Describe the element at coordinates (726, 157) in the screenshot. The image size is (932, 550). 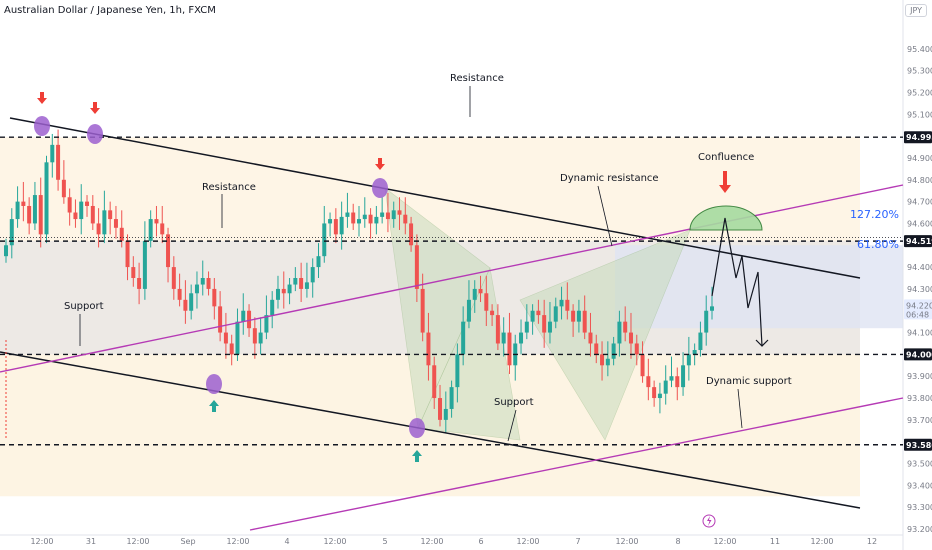
I see `annotation-label: Confluence` at that location.